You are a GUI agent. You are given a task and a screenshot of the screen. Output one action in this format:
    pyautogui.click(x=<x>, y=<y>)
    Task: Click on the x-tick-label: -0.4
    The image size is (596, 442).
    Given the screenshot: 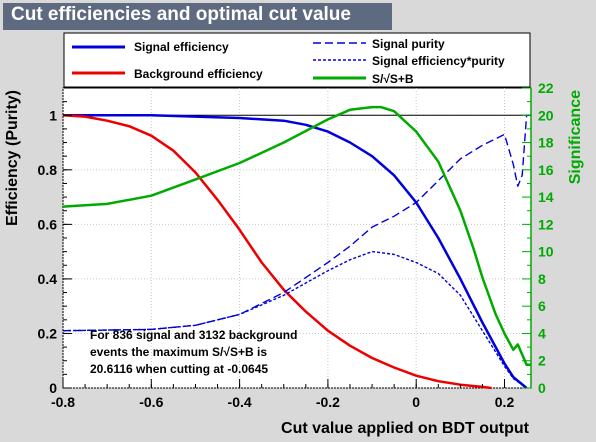 What is the action you would take?
    pyautogui.click(x=240, y=402)
    